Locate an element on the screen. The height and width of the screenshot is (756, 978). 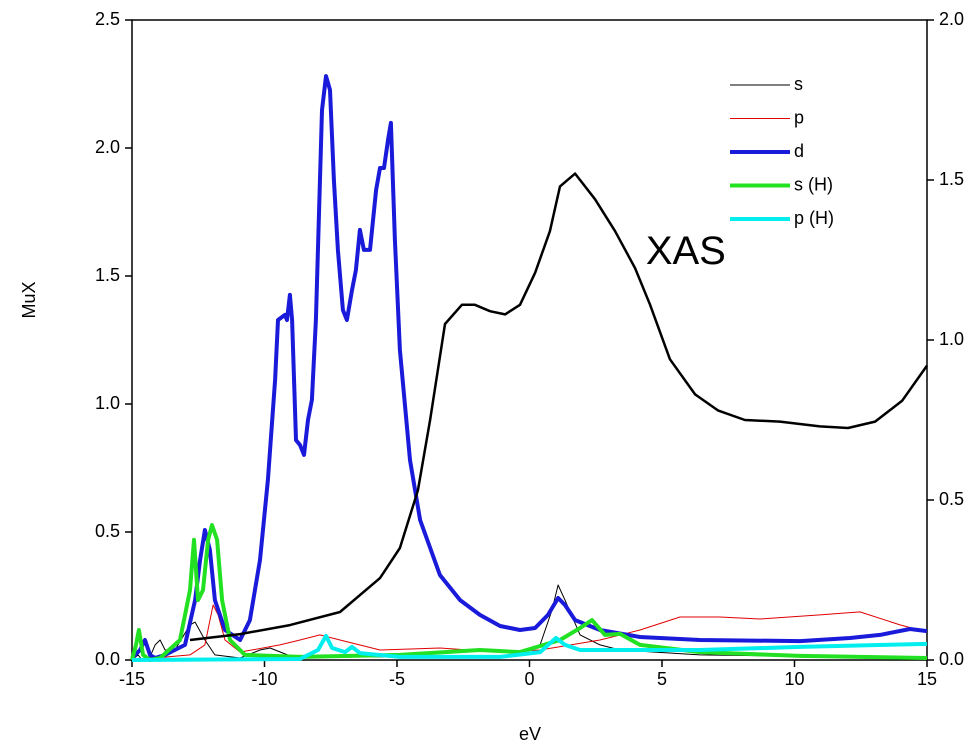
legend-label: d is located at coordinates (799, 151).